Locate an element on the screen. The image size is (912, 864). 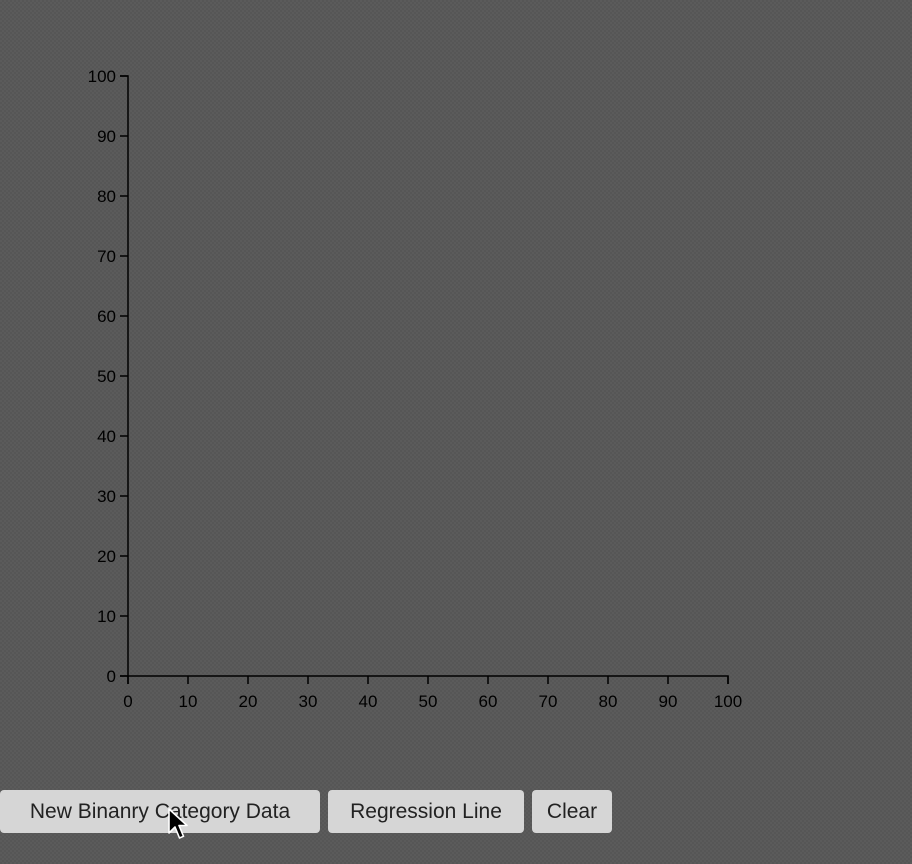
x-tick-label: 50 is located at coordinates (428, 701).